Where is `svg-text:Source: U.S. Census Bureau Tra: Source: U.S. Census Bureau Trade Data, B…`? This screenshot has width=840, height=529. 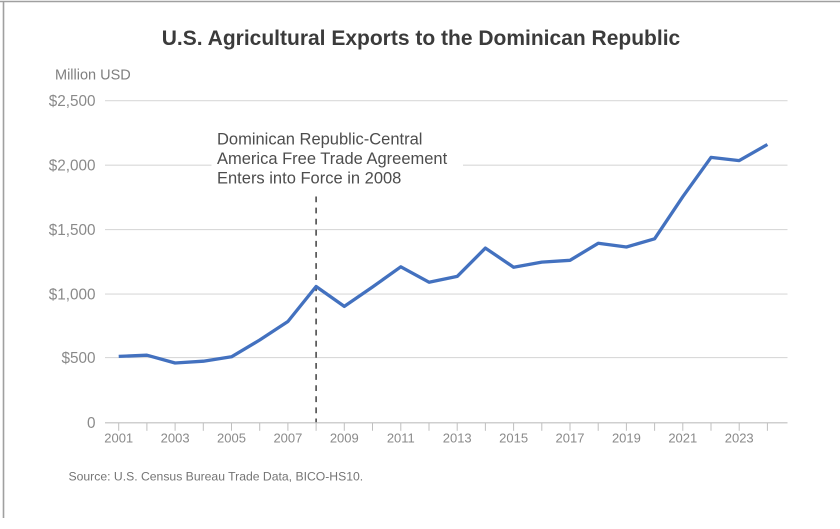
svg-text:Source: U.S. Census Bureau Tra: Source: U.S. Census Bureau Trade Data, B… is located at coordinates (216, 477).